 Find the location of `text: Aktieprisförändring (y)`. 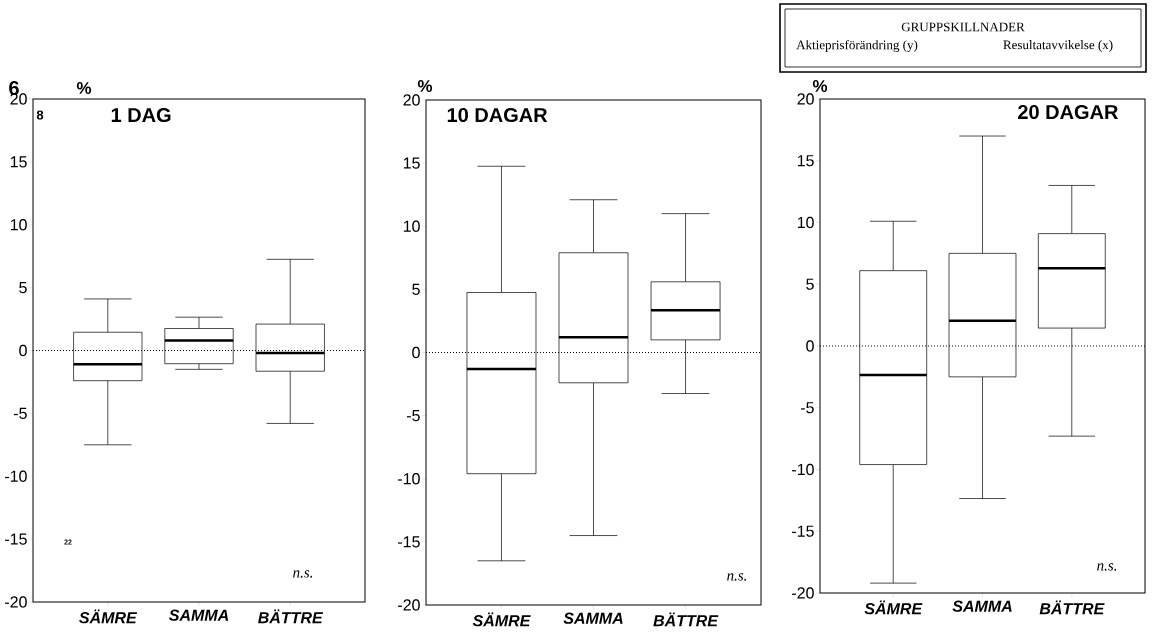

text: Aktieprisförändring (y) is located at coordinates (857, 46).